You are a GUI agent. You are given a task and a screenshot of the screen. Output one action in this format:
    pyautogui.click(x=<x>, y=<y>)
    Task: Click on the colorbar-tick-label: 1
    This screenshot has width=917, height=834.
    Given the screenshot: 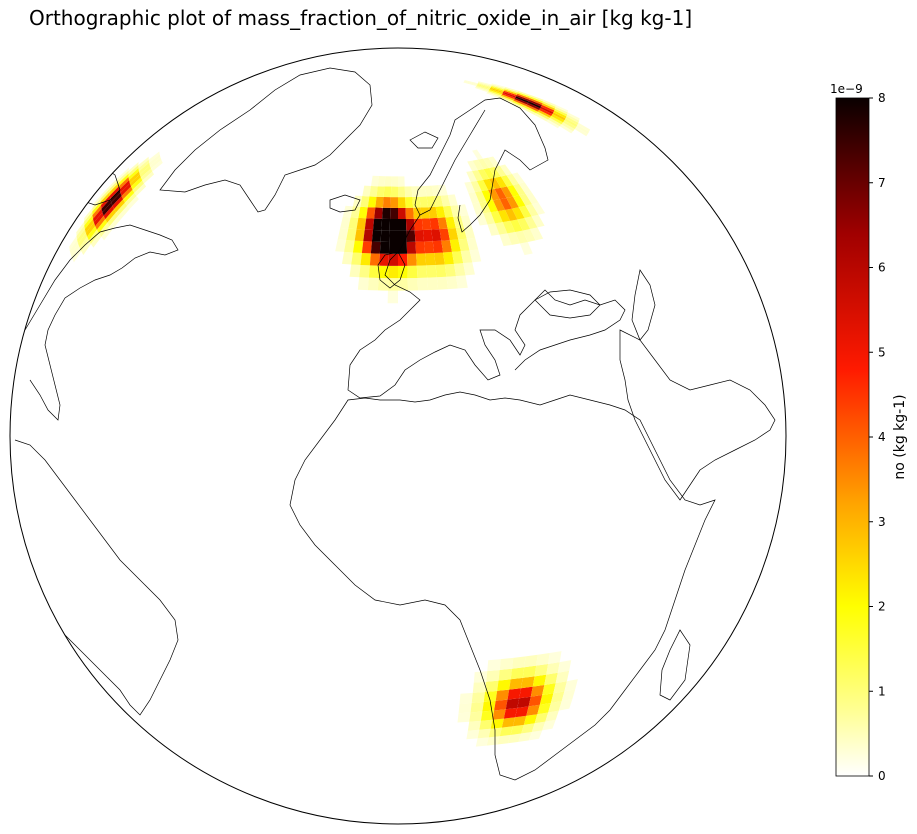 What is the action you would take?
    pyautogui.click(x=882, y=691)
    